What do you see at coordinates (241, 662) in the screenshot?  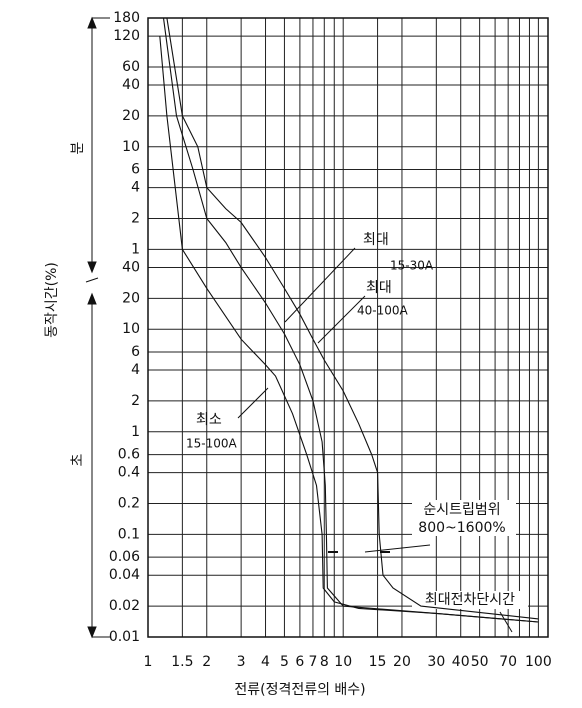 I see `x-tick-label: 3` at bounding box center [241, 662].